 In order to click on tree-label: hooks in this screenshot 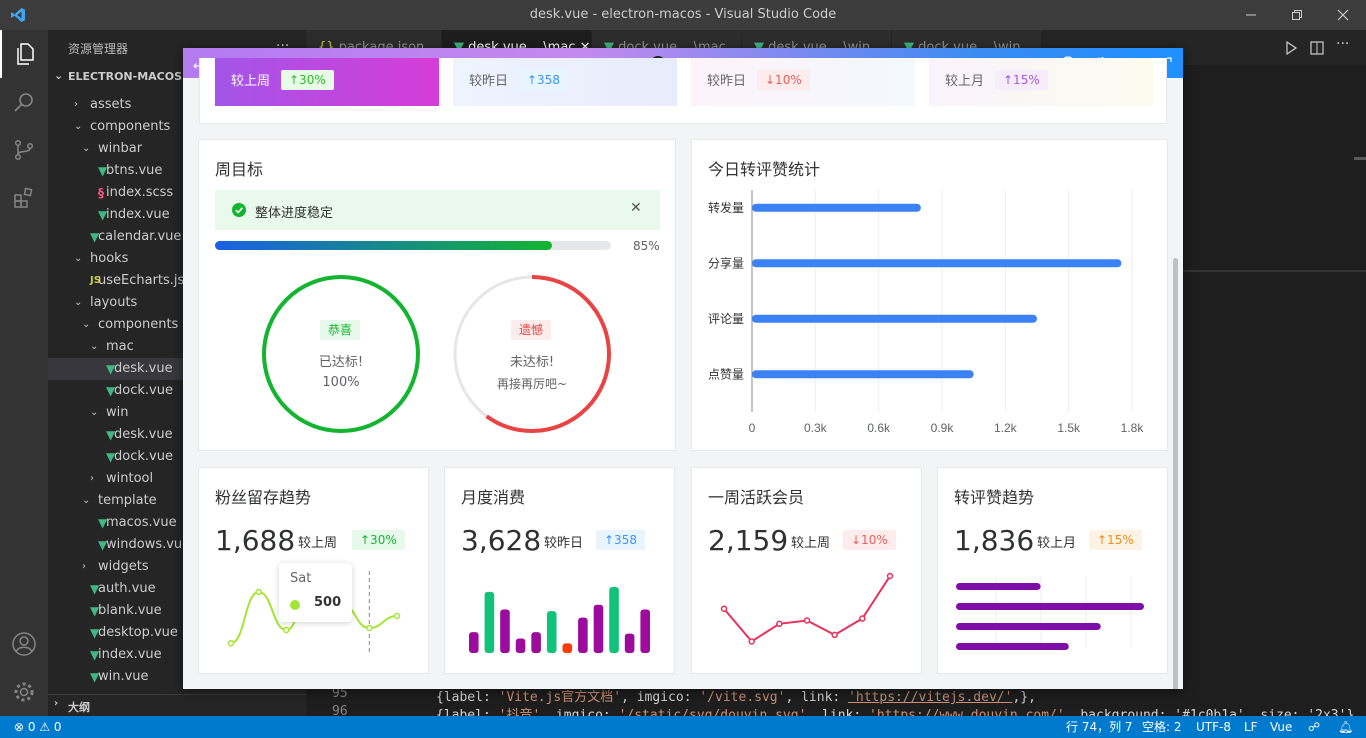, I will do `click(109, 258)`.